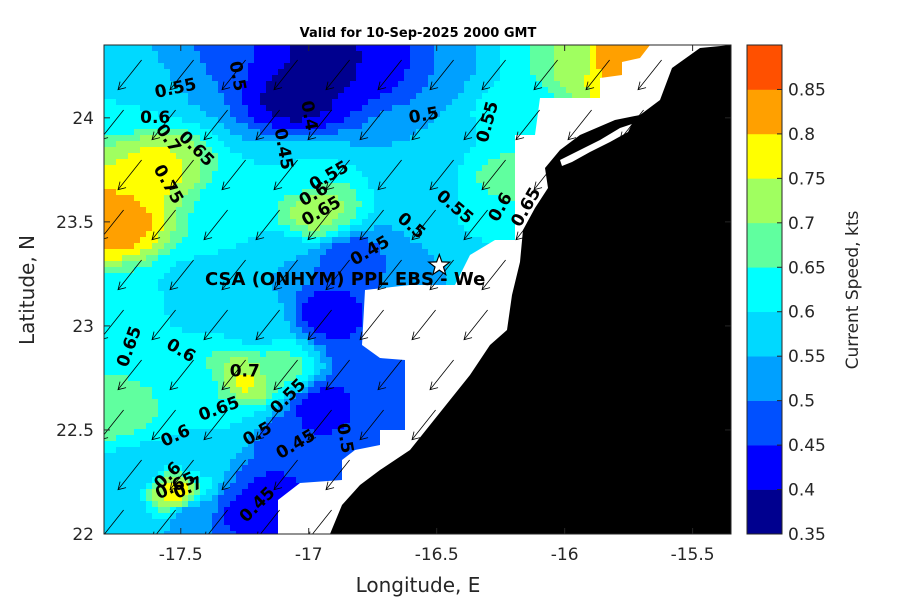 This screenshot has width=900, height=600. I want to click on colorbar-tick-label: 0.55, so click(807, 357).